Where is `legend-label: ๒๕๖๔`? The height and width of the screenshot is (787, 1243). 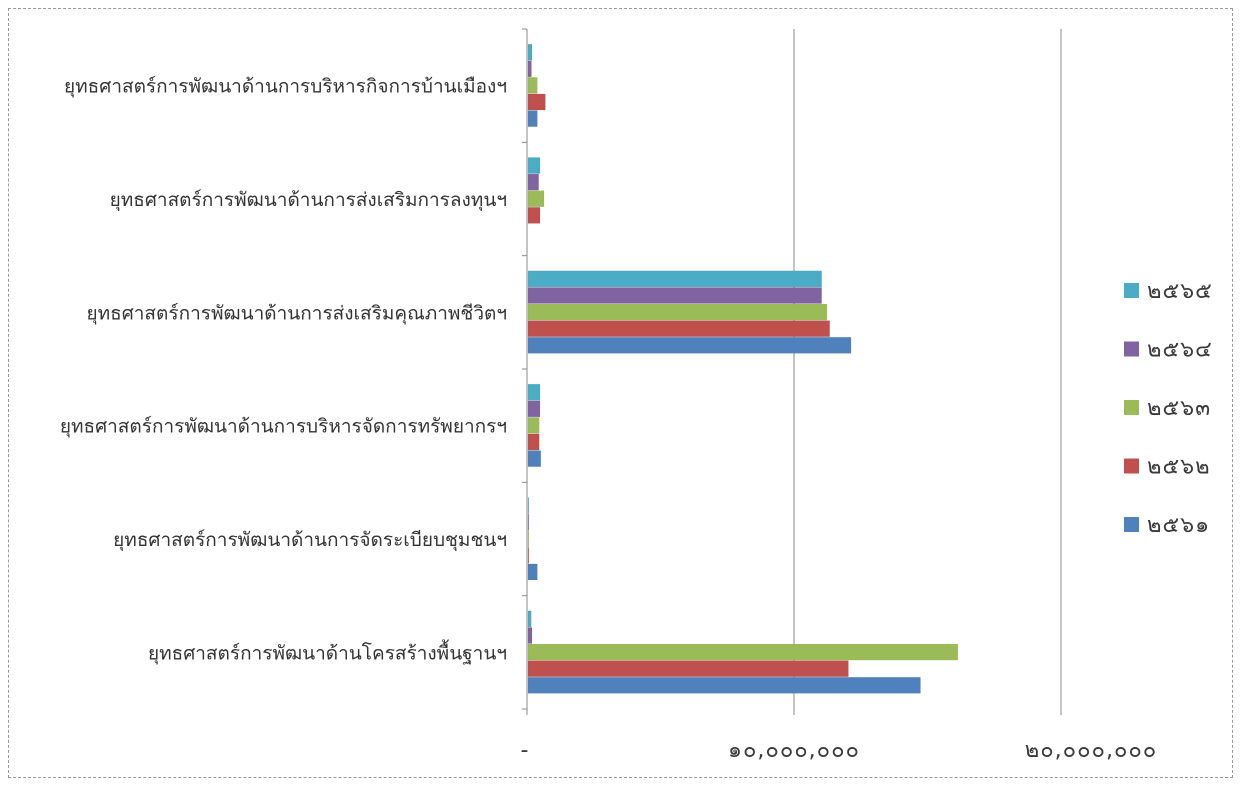 legend-label: ๒๕๖๔ is located at coordinates (1180, 350).